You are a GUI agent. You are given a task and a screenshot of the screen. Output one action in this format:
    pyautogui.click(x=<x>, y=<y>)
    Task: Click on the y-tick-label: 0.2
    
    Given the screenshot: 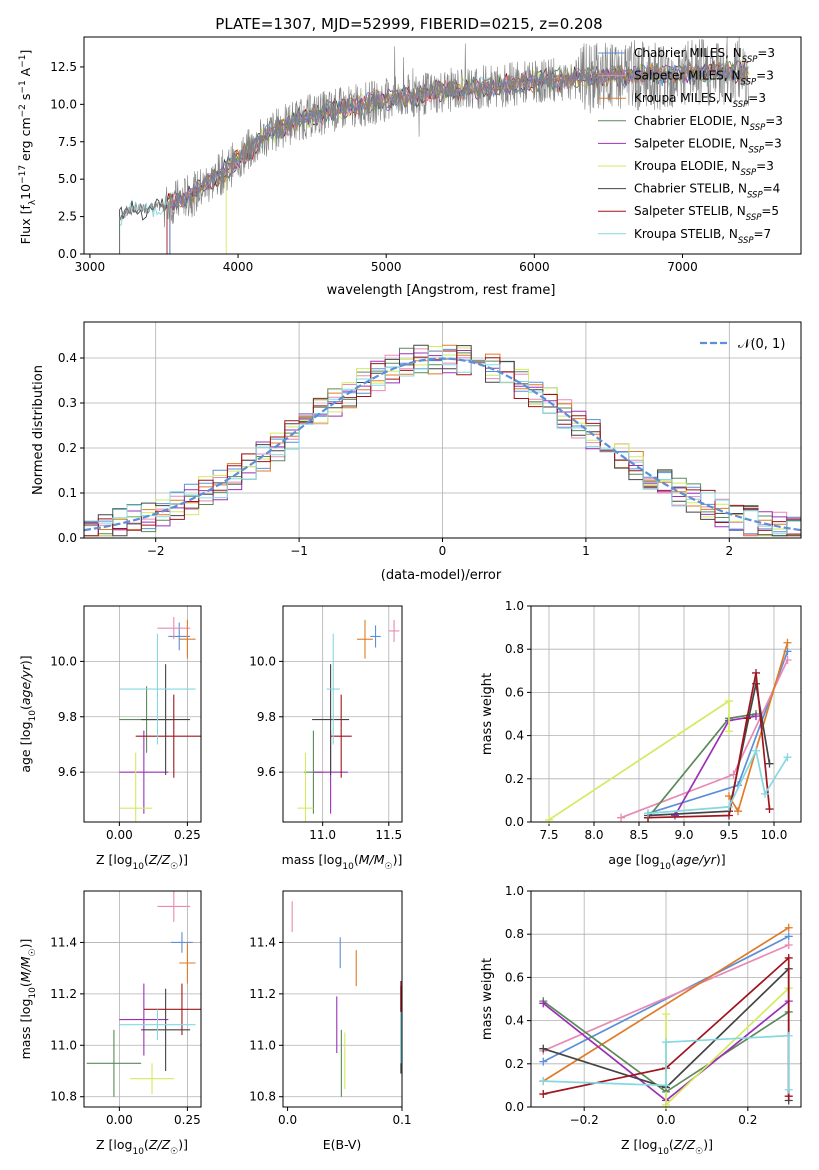 What is the action you would take?
    pyautogui.click(x=67, y=448)
    